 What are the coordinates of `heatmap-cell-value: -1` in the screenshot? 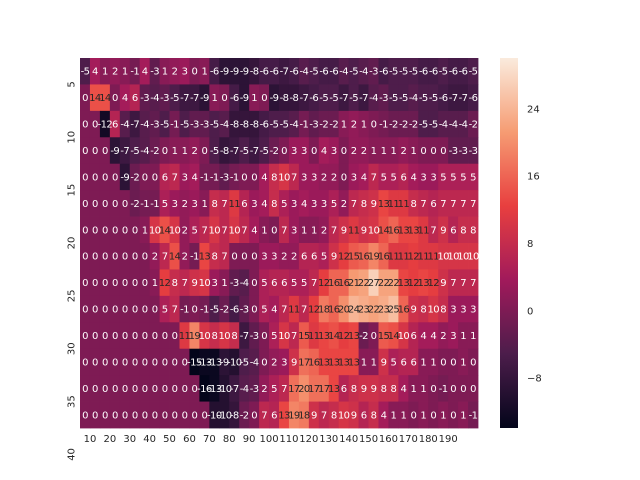 It's located at (134, 72).